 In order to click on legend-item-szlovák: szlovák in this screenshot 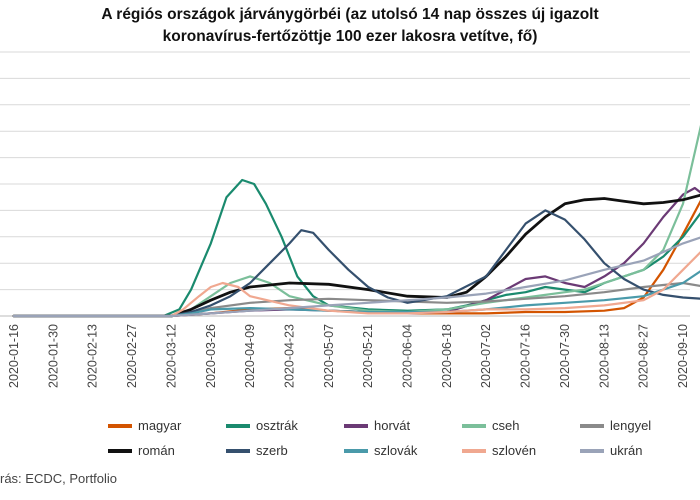, I will do `click(403, 450)`.